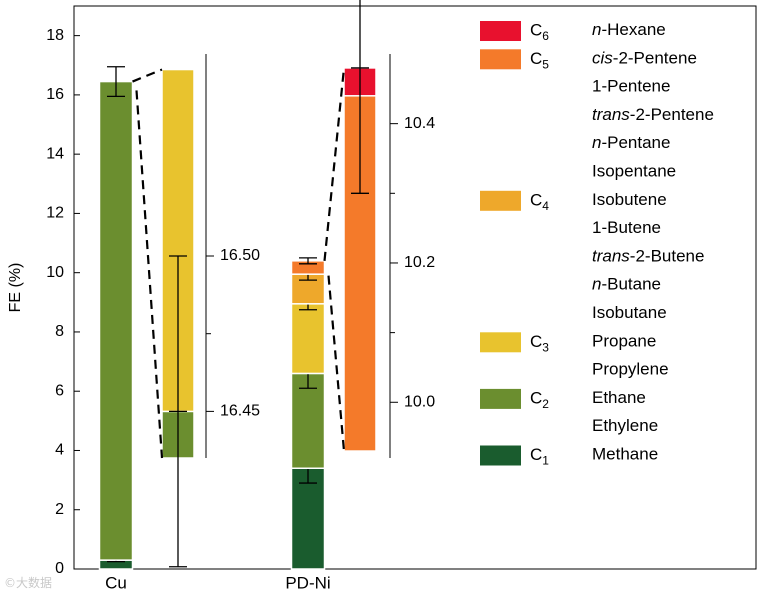 This screenshot has height=598, width=768. What do you see at coordinates (55, 35) in the screenshot?
I see `y-tick-label: 18` at bounding box center [55, 35].